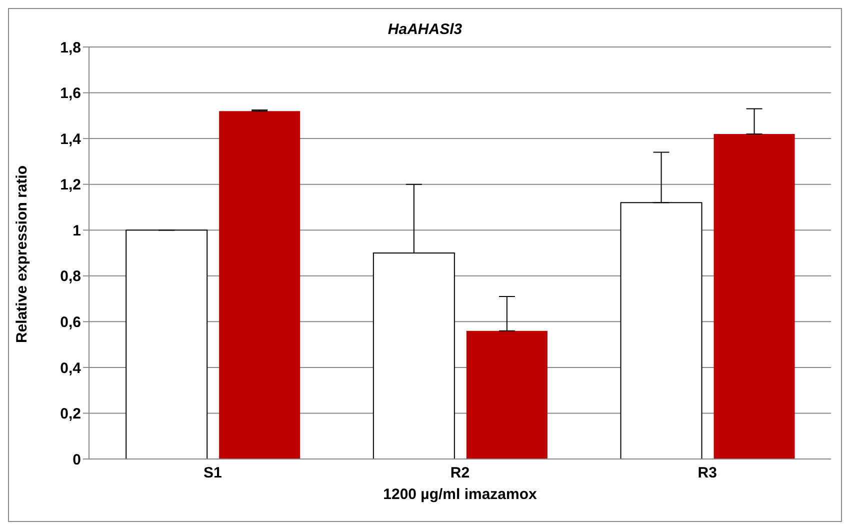 Image resolution: width=850 pixels, height=530 pixels. Describe the element at coordinates (76, 231) in the screenshot. I see `y-tick-label: 1` at that location.